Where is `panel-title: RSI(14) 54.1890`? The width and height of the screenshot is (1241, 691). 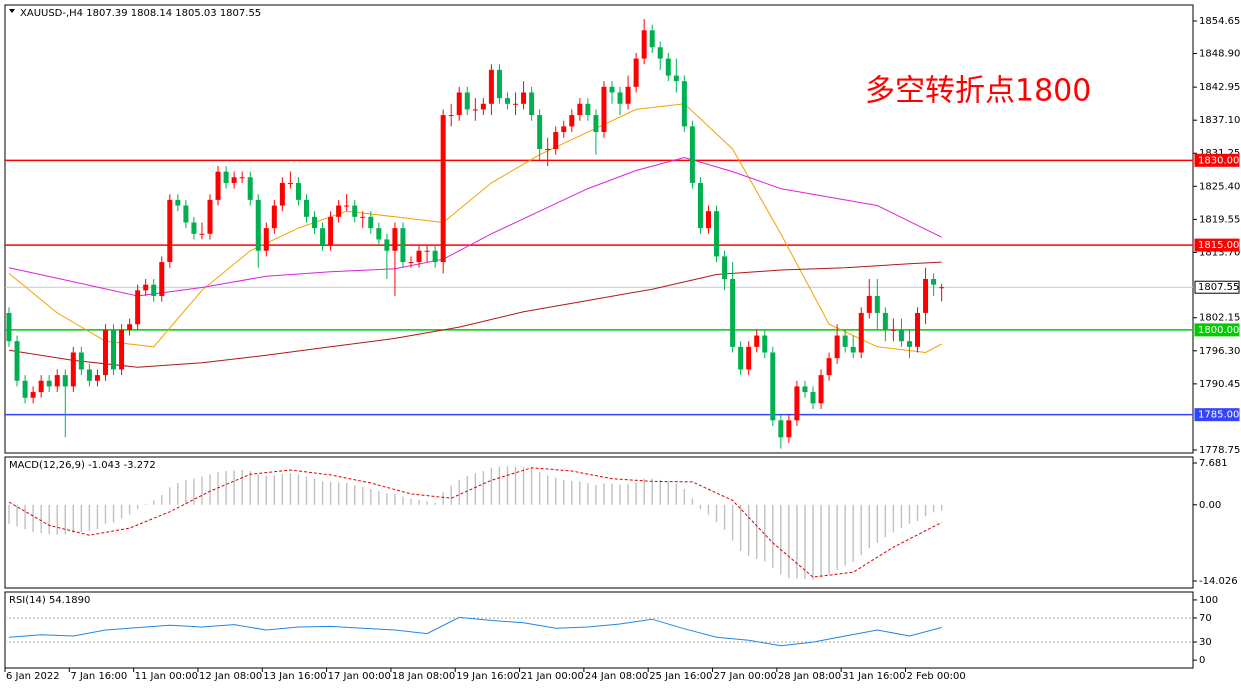
panel-title: RSI(14) 54.1890 is located at coordinates (49, 600).